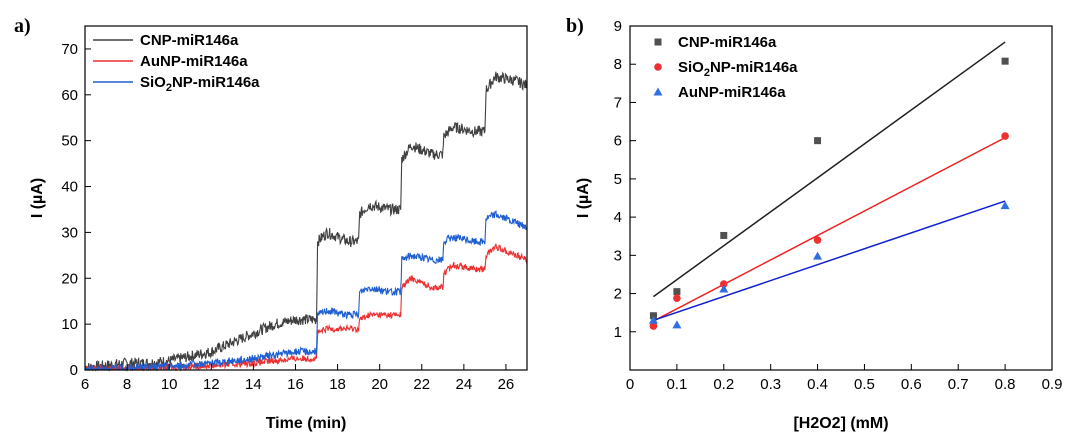  What do you see at coordinates (76, 210) in the screenshot?
I see `panel-a-y-ticks: 0 10 20 30 40 50 60 70` at bounding box center [76, 210].